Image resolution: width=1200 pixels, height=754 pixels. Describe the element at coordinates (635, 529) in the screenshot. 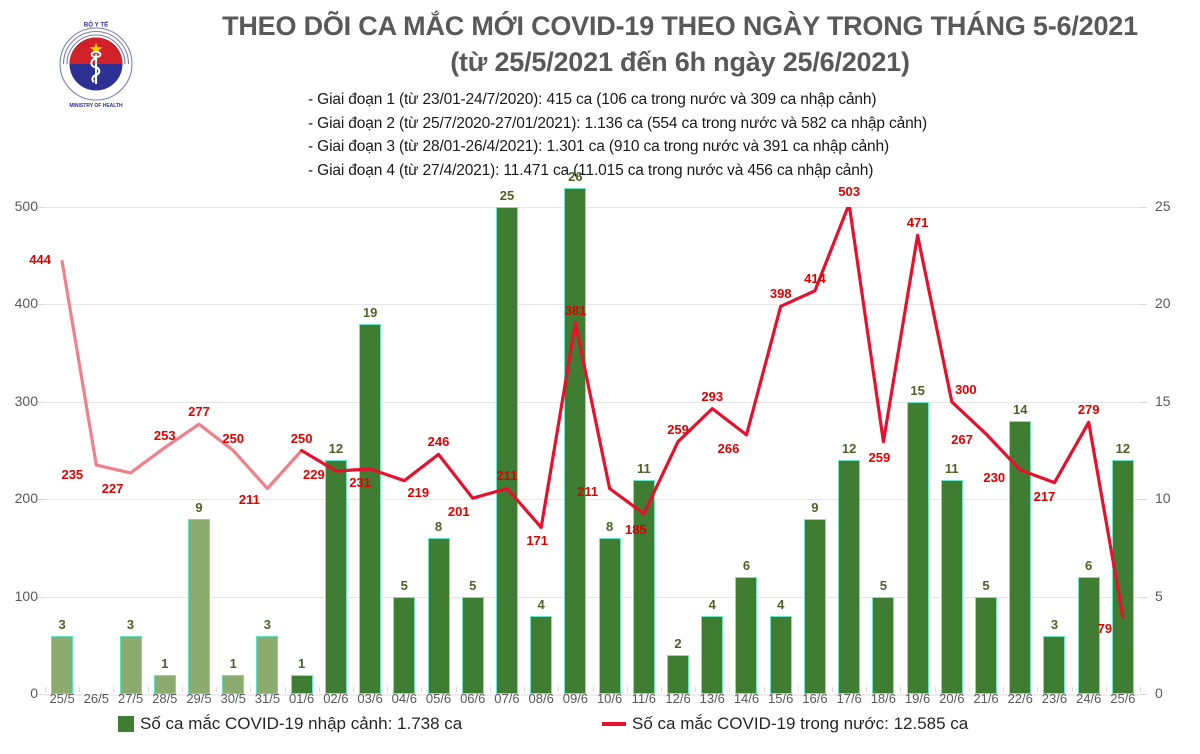

I see `line-value-label: 185` at that location.